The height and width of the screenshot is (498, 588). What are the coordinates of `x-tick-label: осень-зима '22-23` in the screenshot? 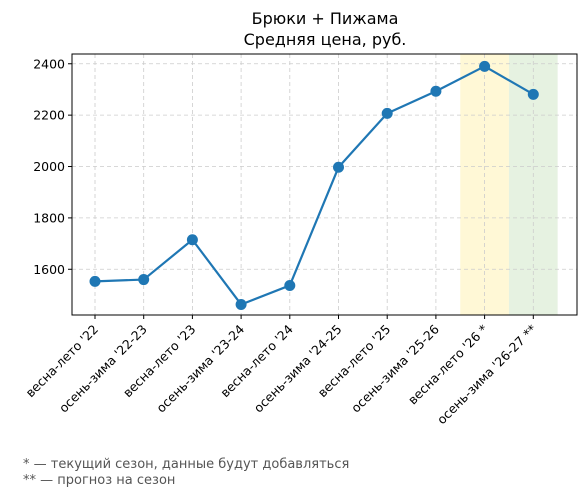 It's located at (103, 369).